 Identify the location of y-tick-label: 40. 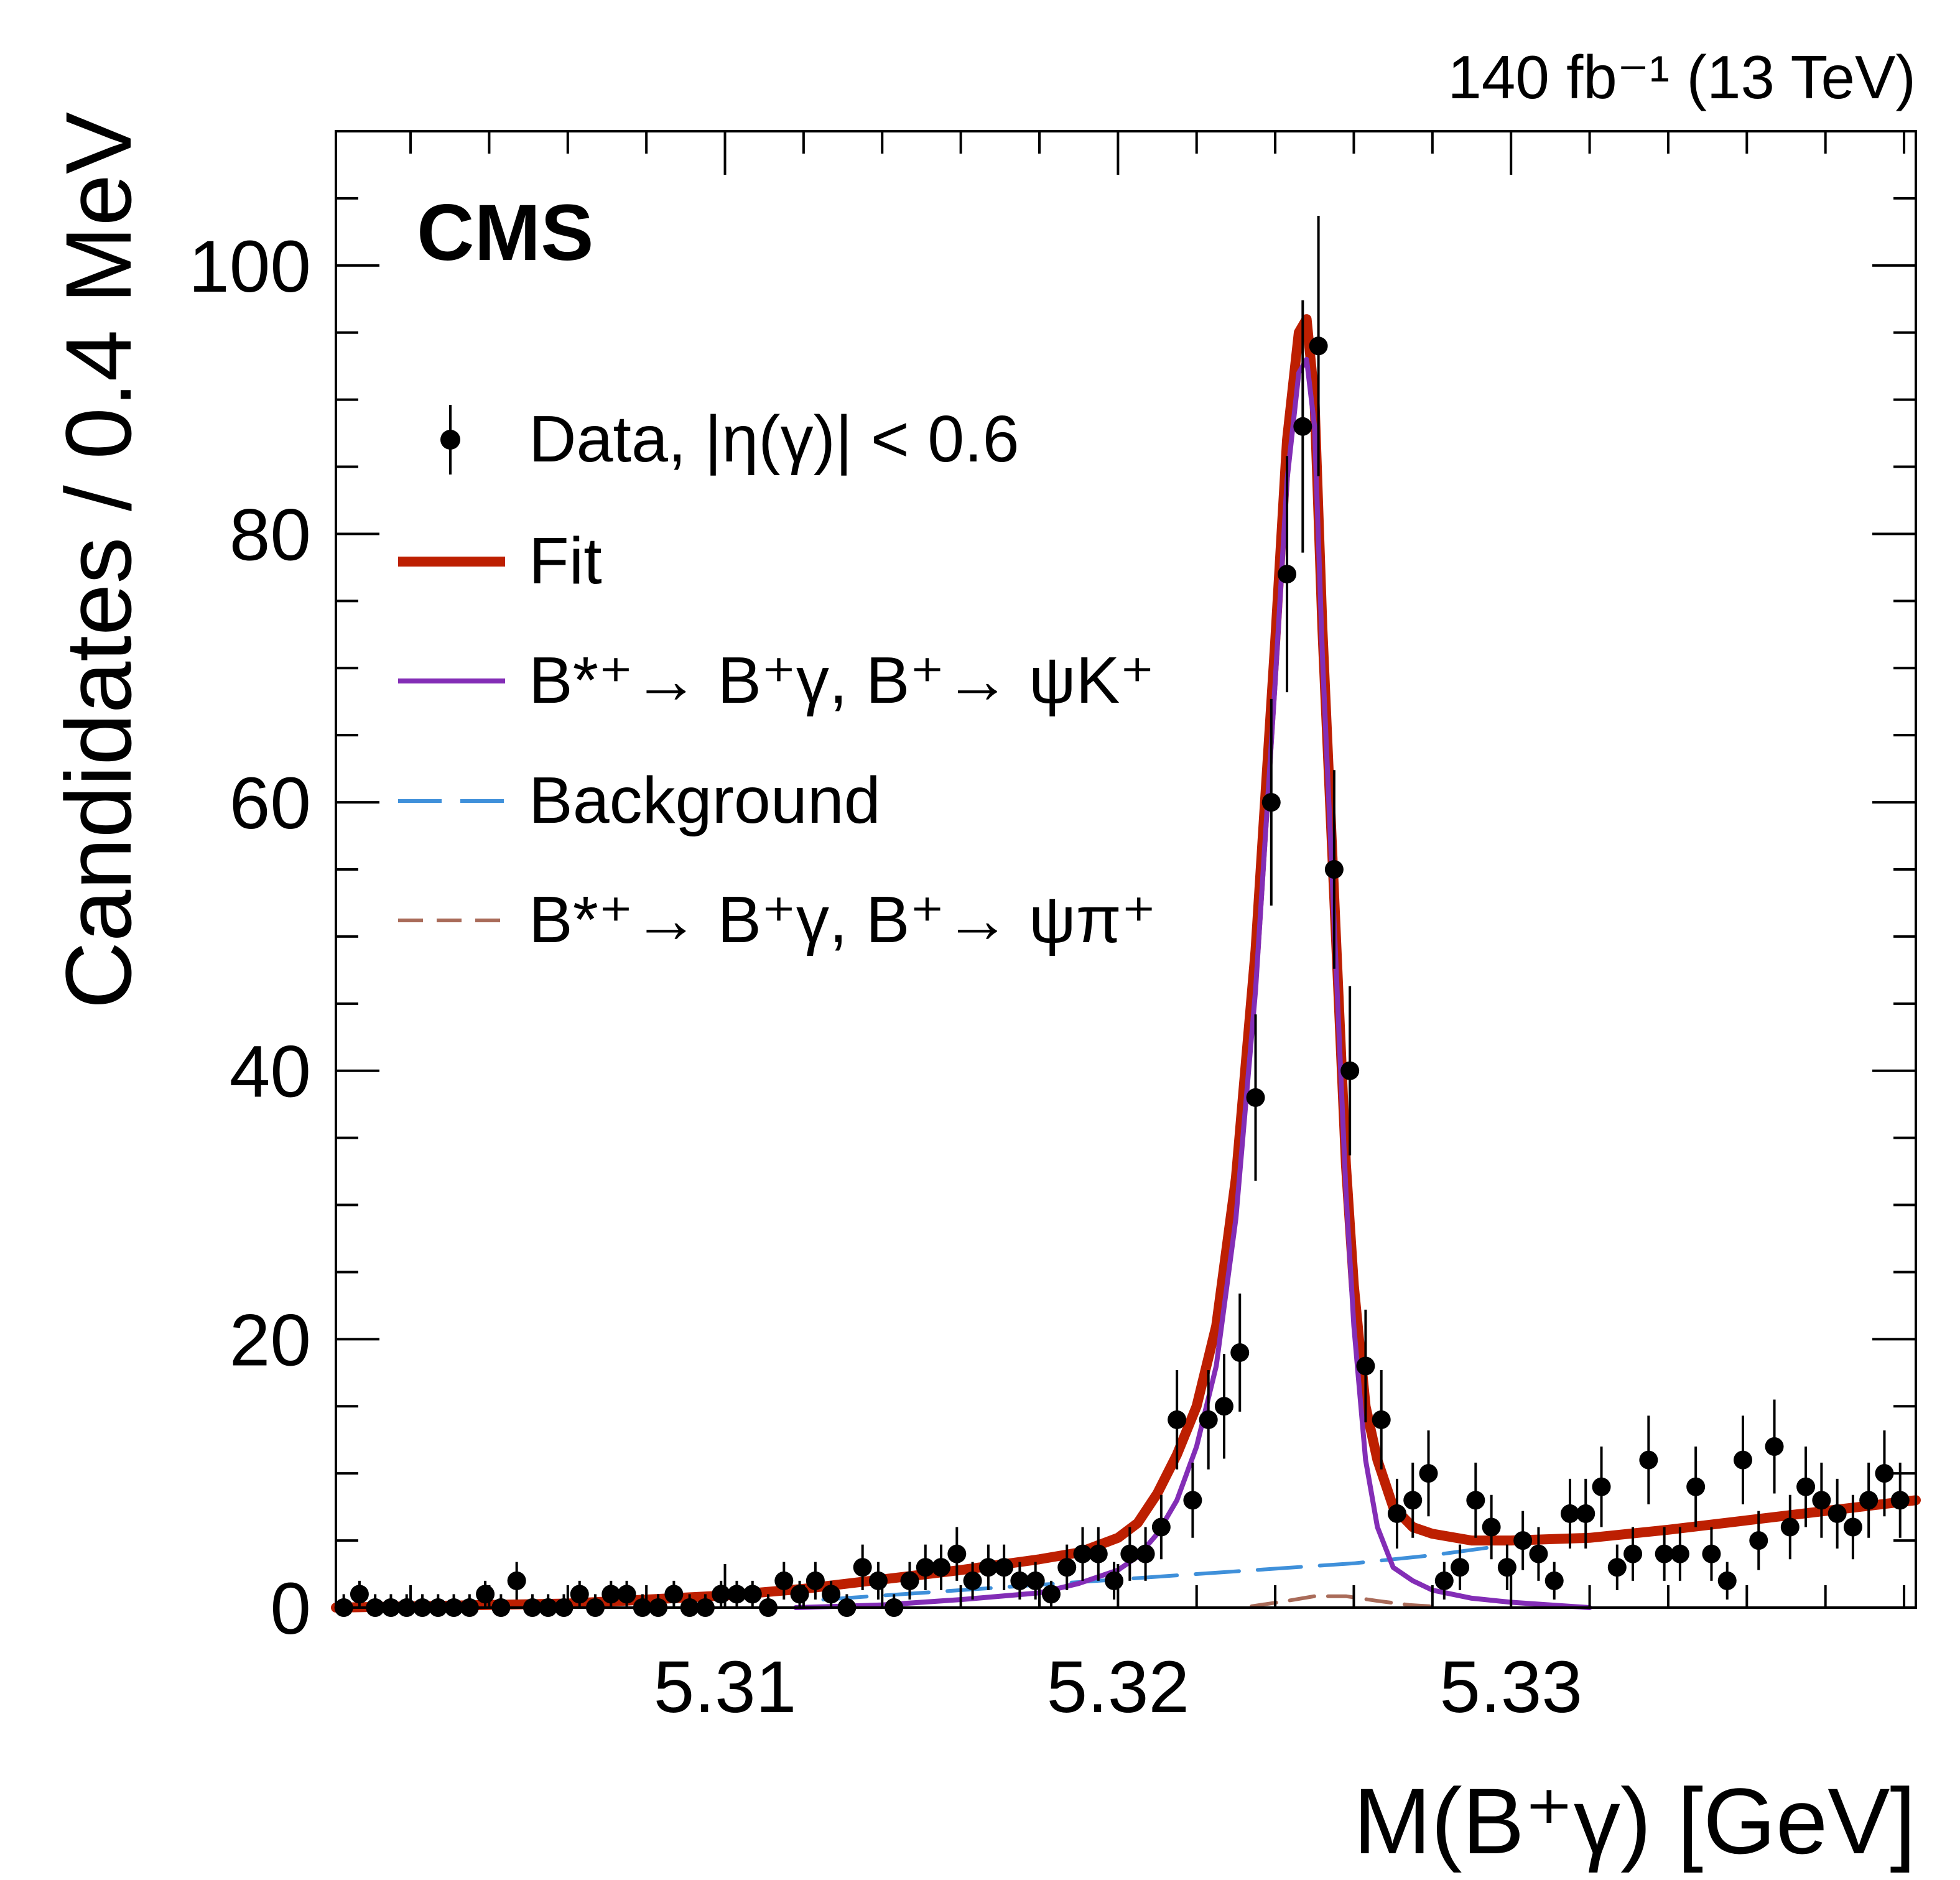
(270, 1072).